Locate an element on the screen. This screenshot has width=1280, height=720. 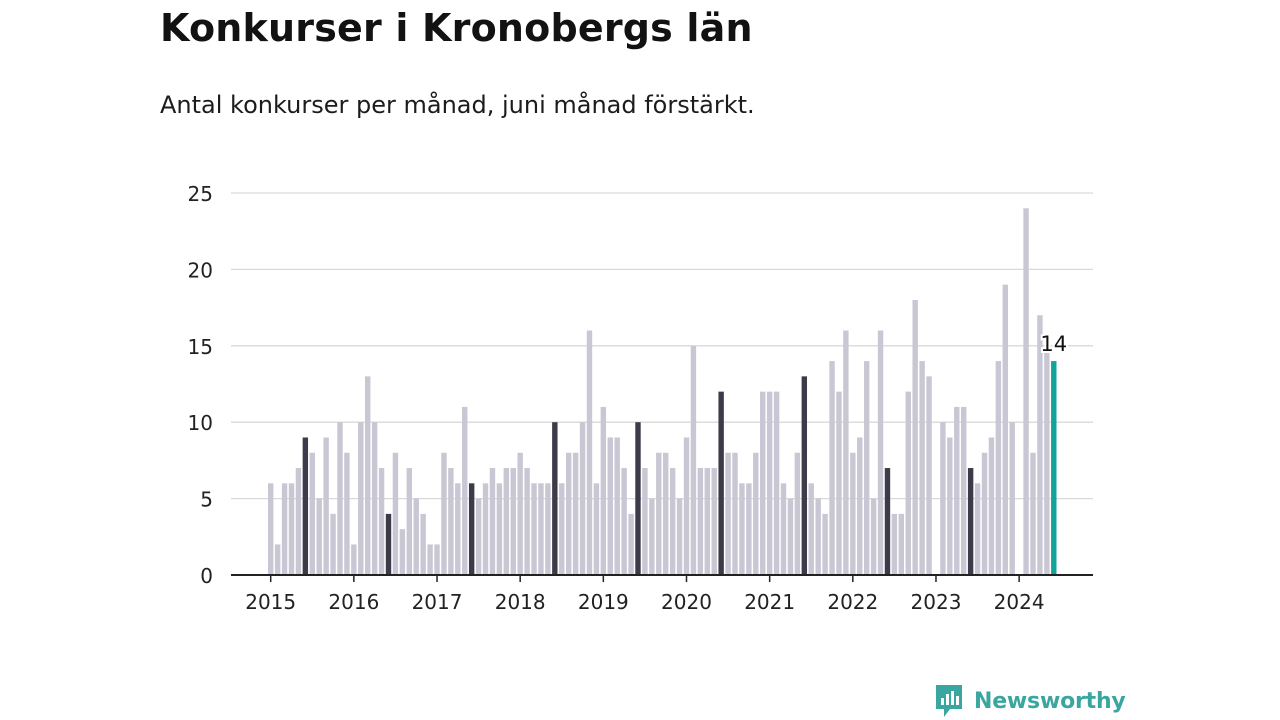
y-tick-label: 20 is located at coordinates (200, 270).